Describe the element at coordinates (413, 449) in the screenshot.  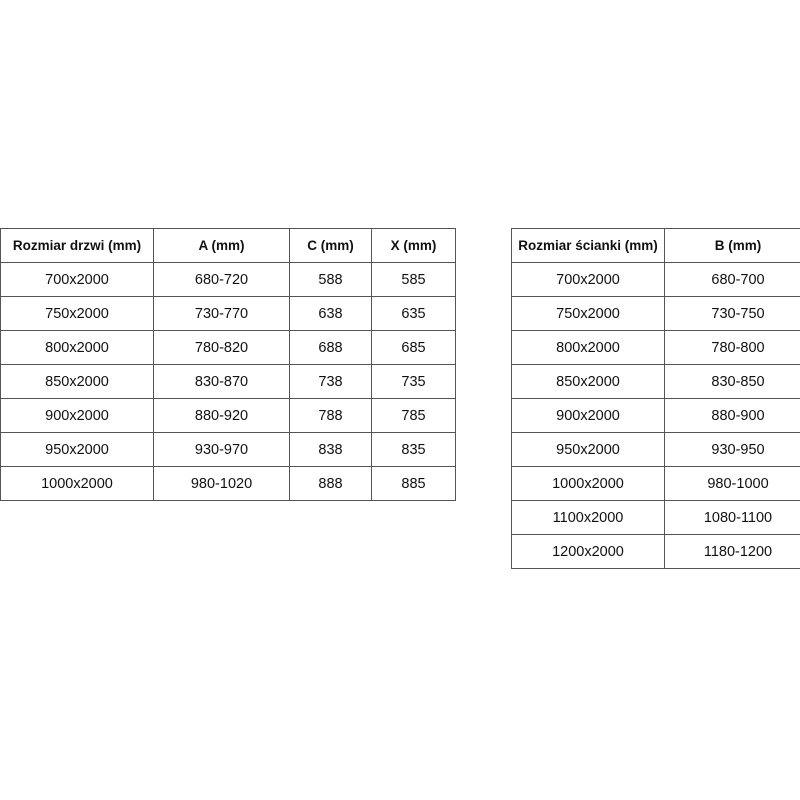
I see `table-cell: 835` at that location.